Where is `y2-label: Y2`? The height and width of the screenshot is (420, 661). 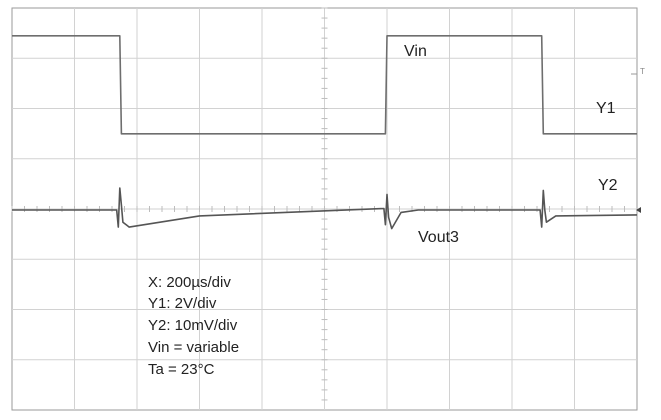
y2-label: Y2 is located at coordinates (608, 185).